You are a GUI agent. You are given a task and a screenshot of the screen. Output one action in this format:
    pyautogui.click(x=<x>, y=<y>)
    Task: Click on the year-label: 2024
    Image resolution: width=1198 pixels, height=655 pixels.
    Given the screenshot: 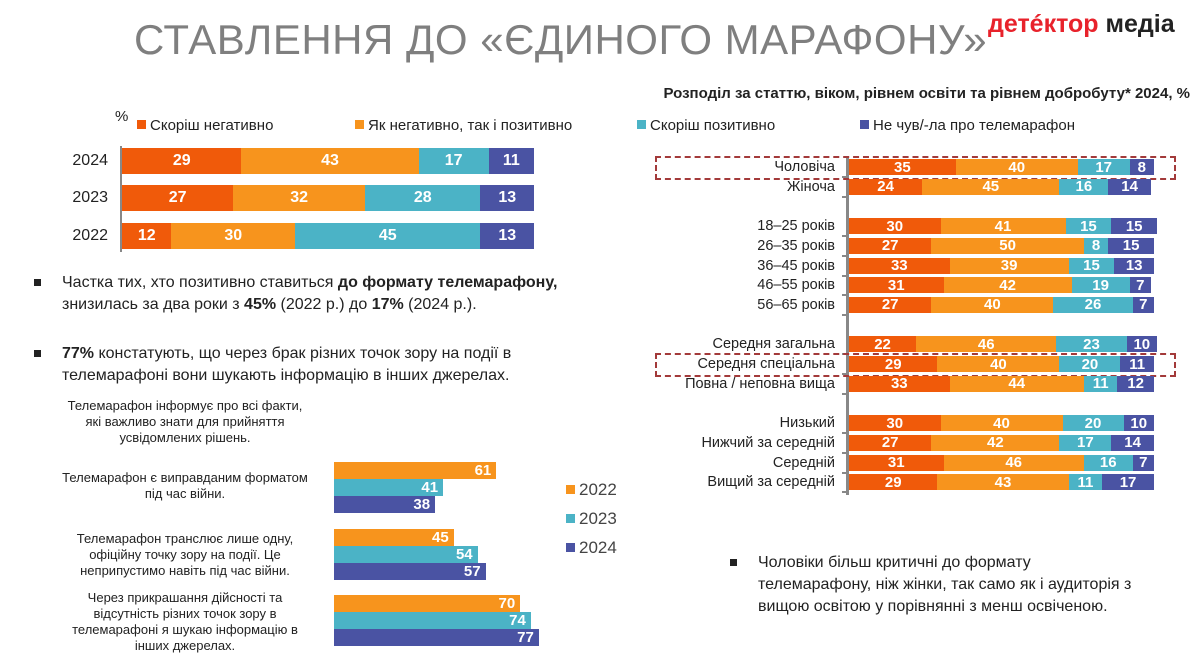 What is the action you would take?
    pyautogui.click(x=90, y=160)
    